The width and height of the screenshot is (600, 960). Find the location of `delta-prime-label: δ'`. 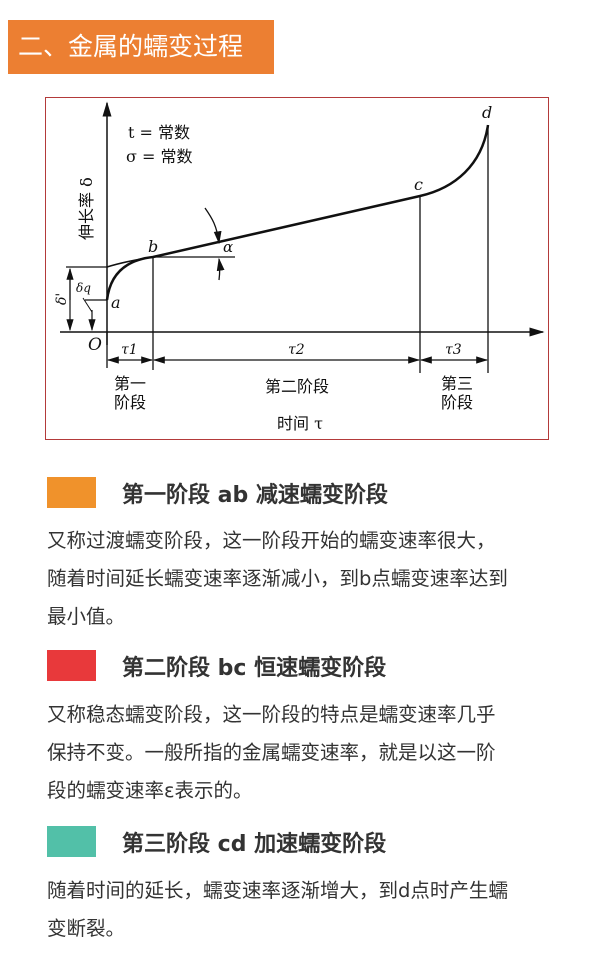

delta-prime-label: δ' is located at coordinates (62, 299).